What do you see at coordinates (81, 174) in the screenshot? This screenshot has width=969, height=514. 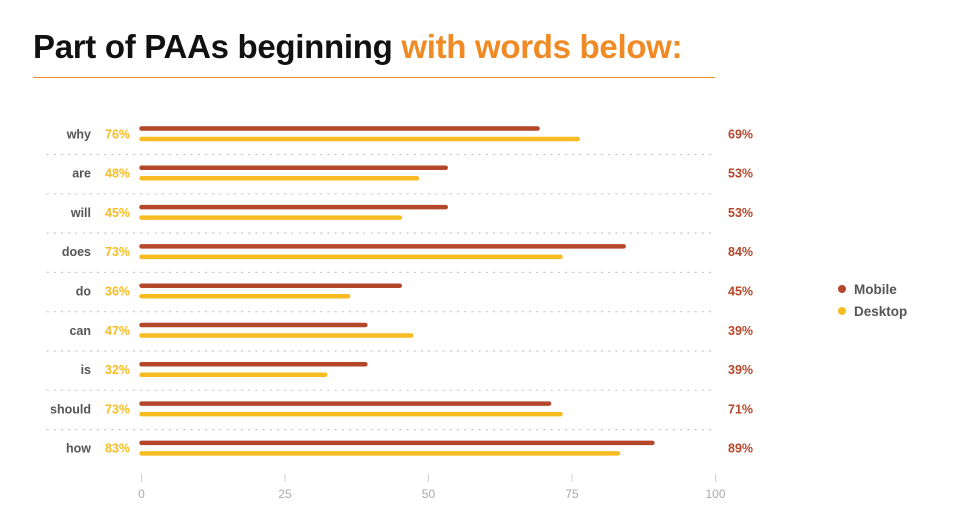 I see `category-label: are` at bounding box center [81, 174].